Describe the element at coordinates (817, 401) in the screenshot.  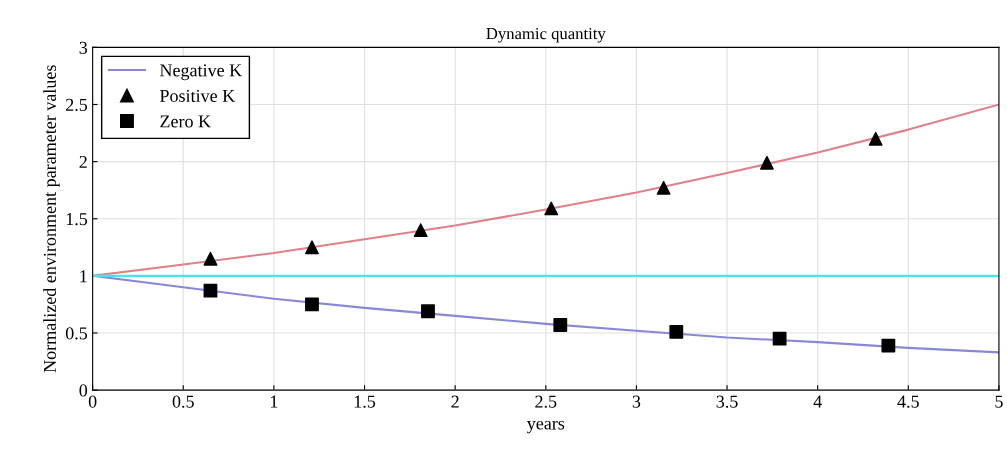
I see `x-tick-label: 4` at that location.